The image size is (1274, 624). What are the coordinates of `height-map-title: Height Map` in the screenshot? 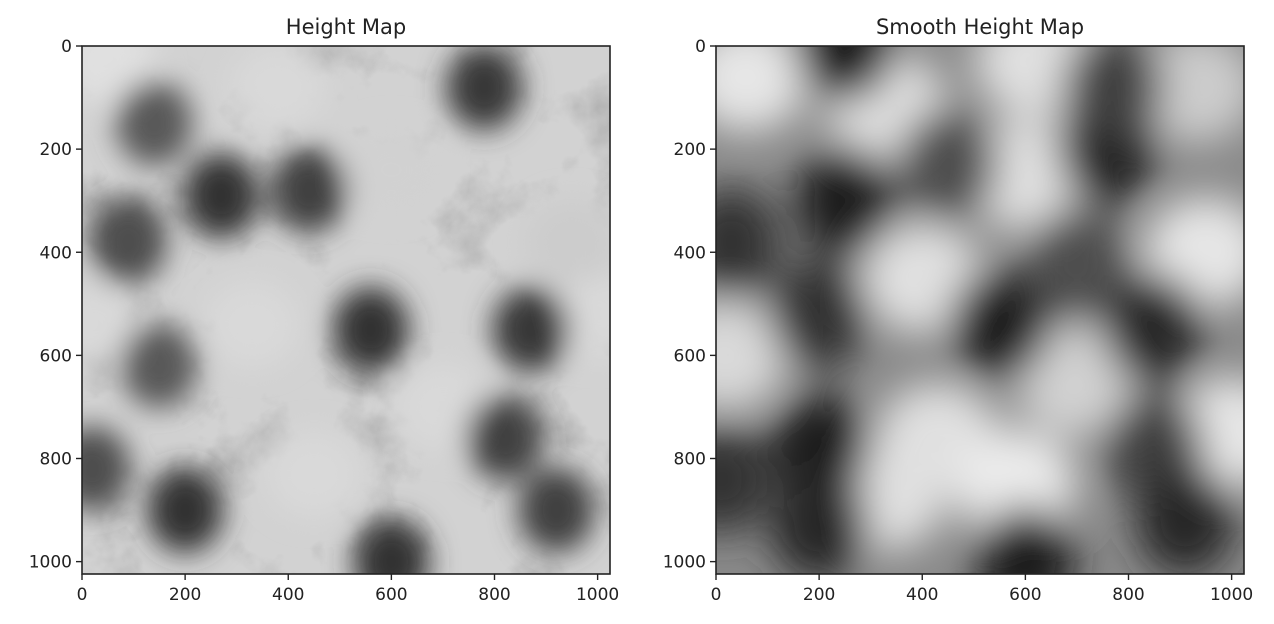 It's located at (346, 27).